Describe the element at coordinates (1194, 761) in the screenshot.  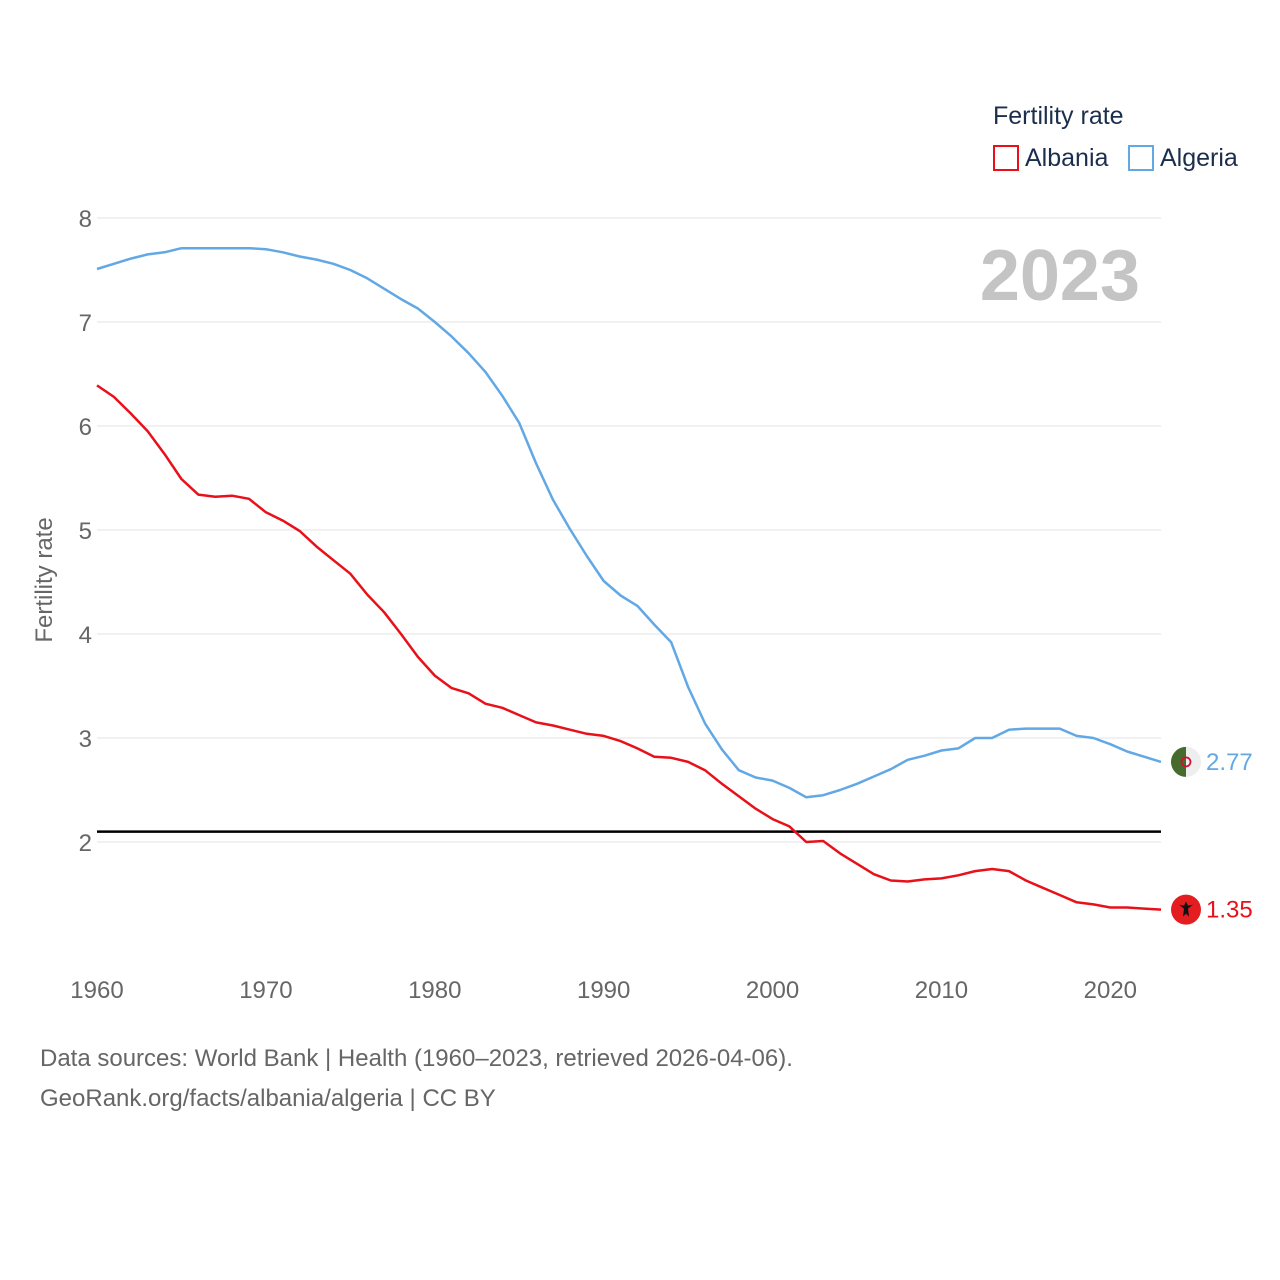
I see `algeria-flag-white-half` at that location.